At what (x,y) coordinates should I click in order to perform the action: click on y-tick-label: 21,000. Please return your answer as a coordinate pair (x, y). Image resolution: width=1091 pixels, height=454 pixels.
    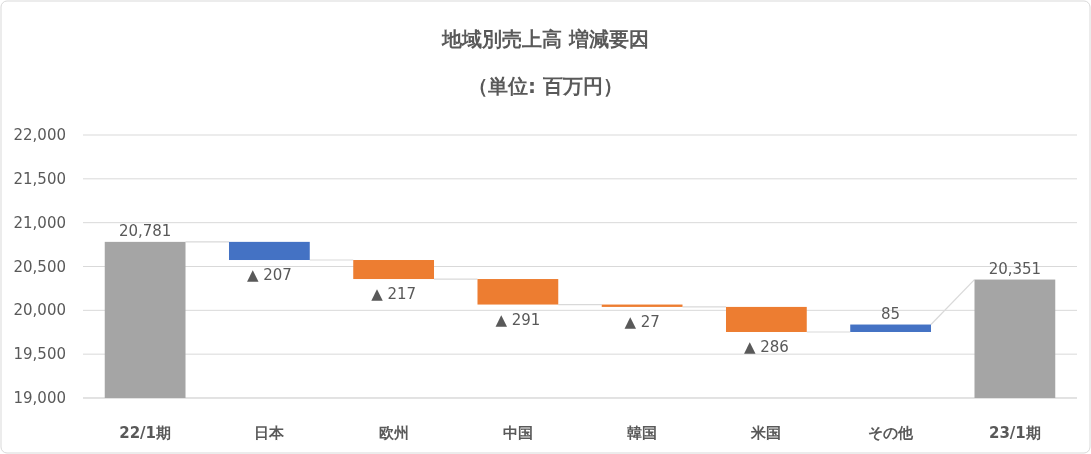
    Looking at the image, I should click on (39, 222).